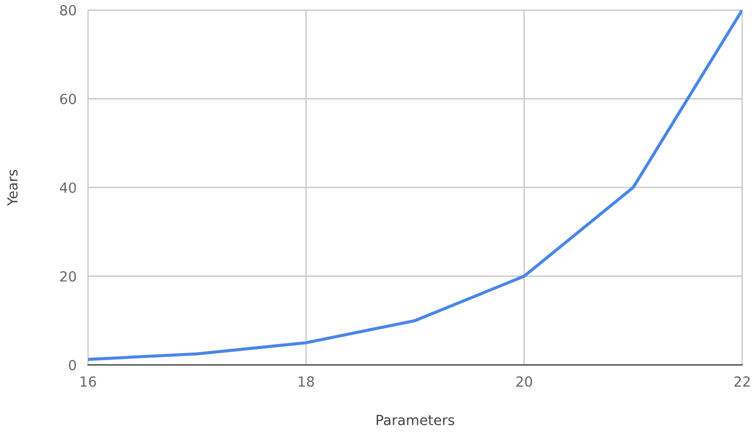 This screenshot has width=752, height=436. Describe the element at coordinates (415, 420) in the screenshot. I see `x-axis-title: Parameters` at that location.